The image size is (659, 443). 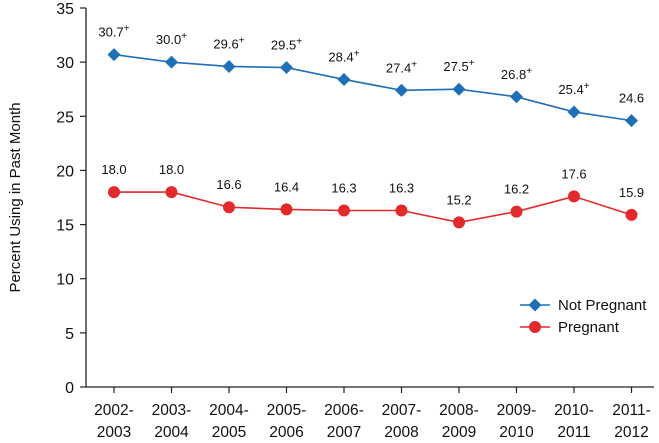 What do you see at coordinates (286, 186) in the screenshot?
I see `data-label-pregnant: 16.4` at bounding box center [286, 186].